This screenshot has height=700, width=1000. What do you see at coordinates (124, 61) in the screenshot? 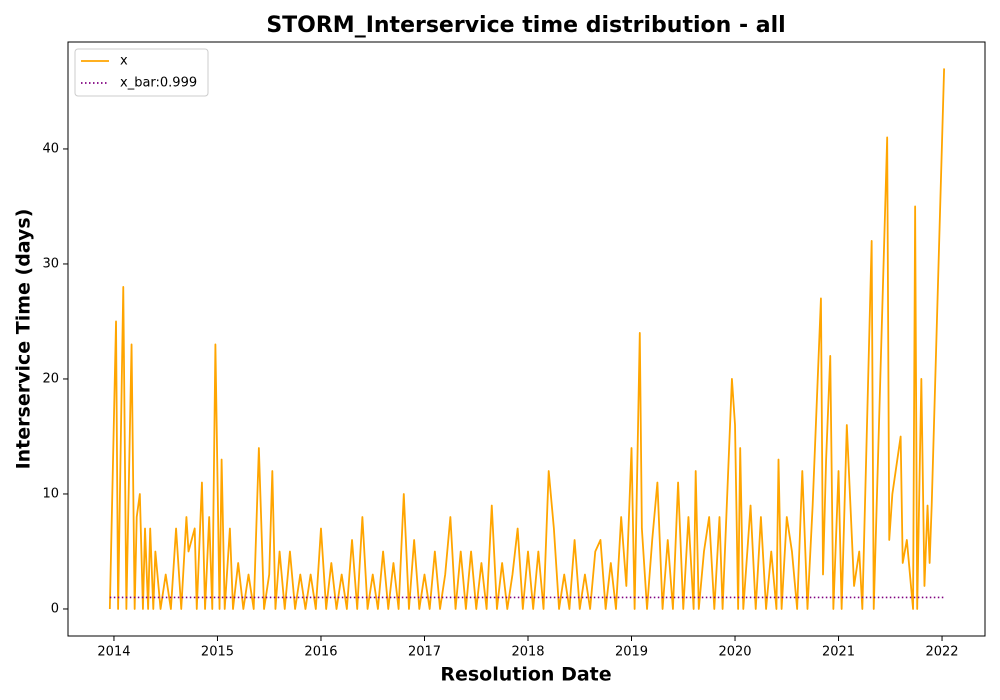
I see `legend-label: x` at bounding box center [124, 61].